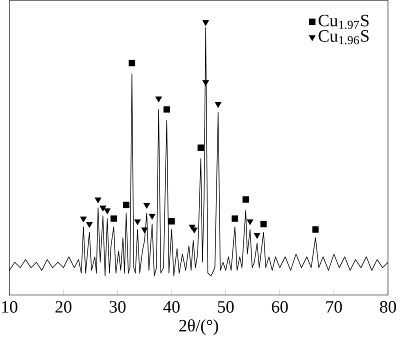 The image size is (400, 339). I want to click on x-tick-label: 40, so click(171, 307).